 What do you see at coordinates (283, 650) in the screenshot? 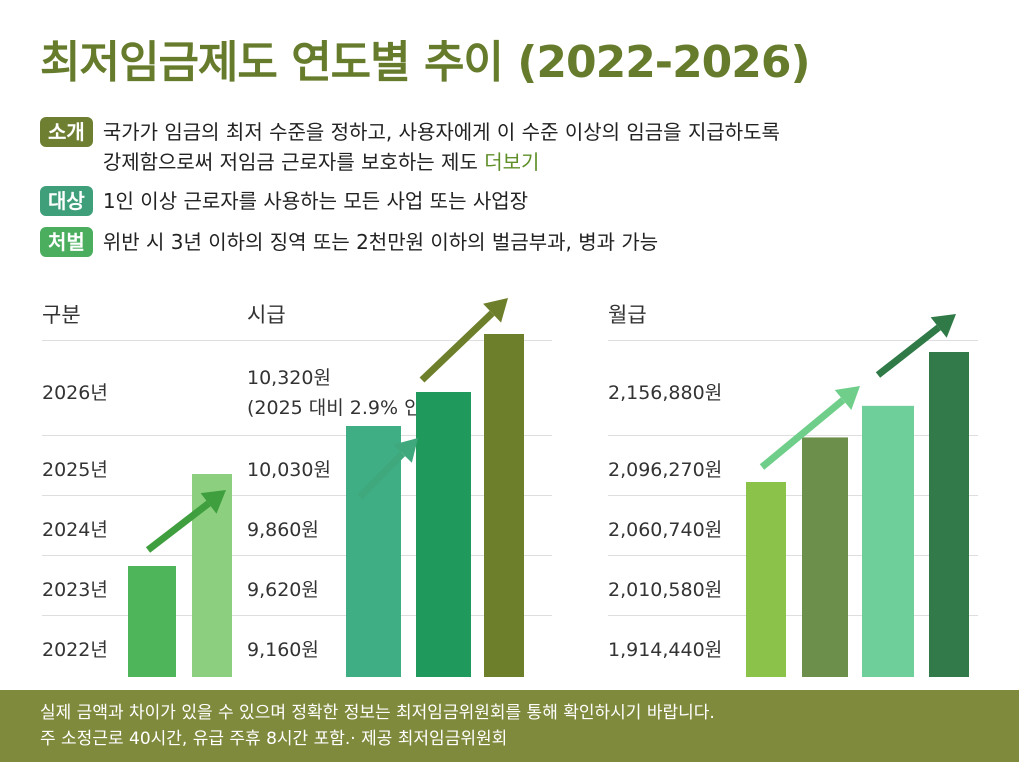
I see `hourly-value-2022: 9,160원` at bounding box center [283, 650].